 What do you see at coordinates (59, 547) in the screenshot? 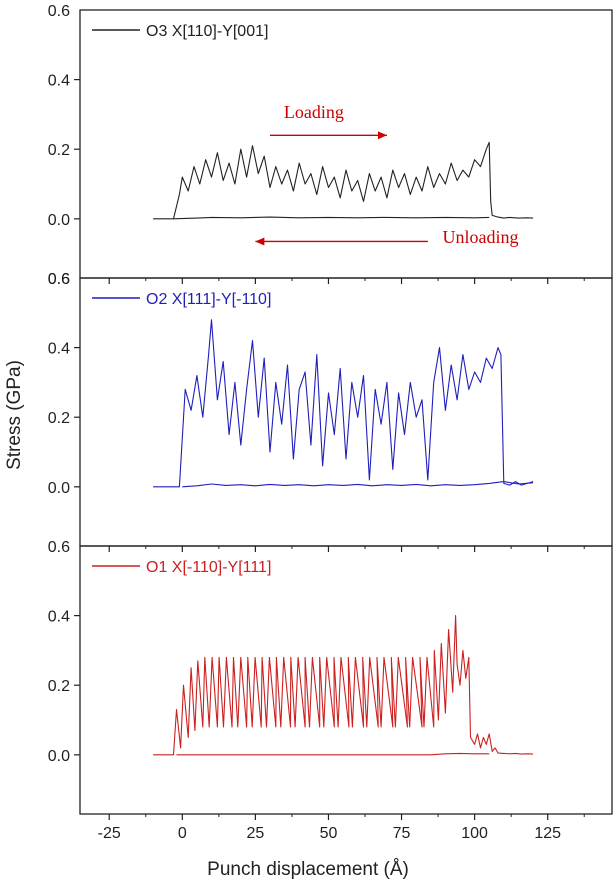
I see `o1-ytick-label-3: 0.6` at bounding box center [59, 547].